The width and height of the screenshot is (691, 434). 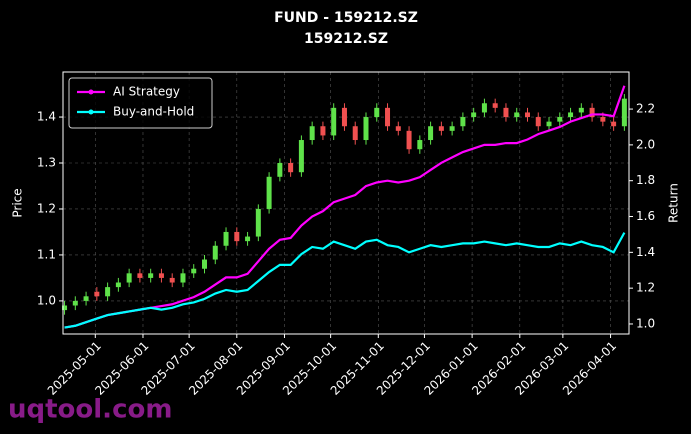 What do you see at coordinates (645, 323) in the screenshot?
I see `y2-tick-label: 1.0` at bounding box center [645, 323].